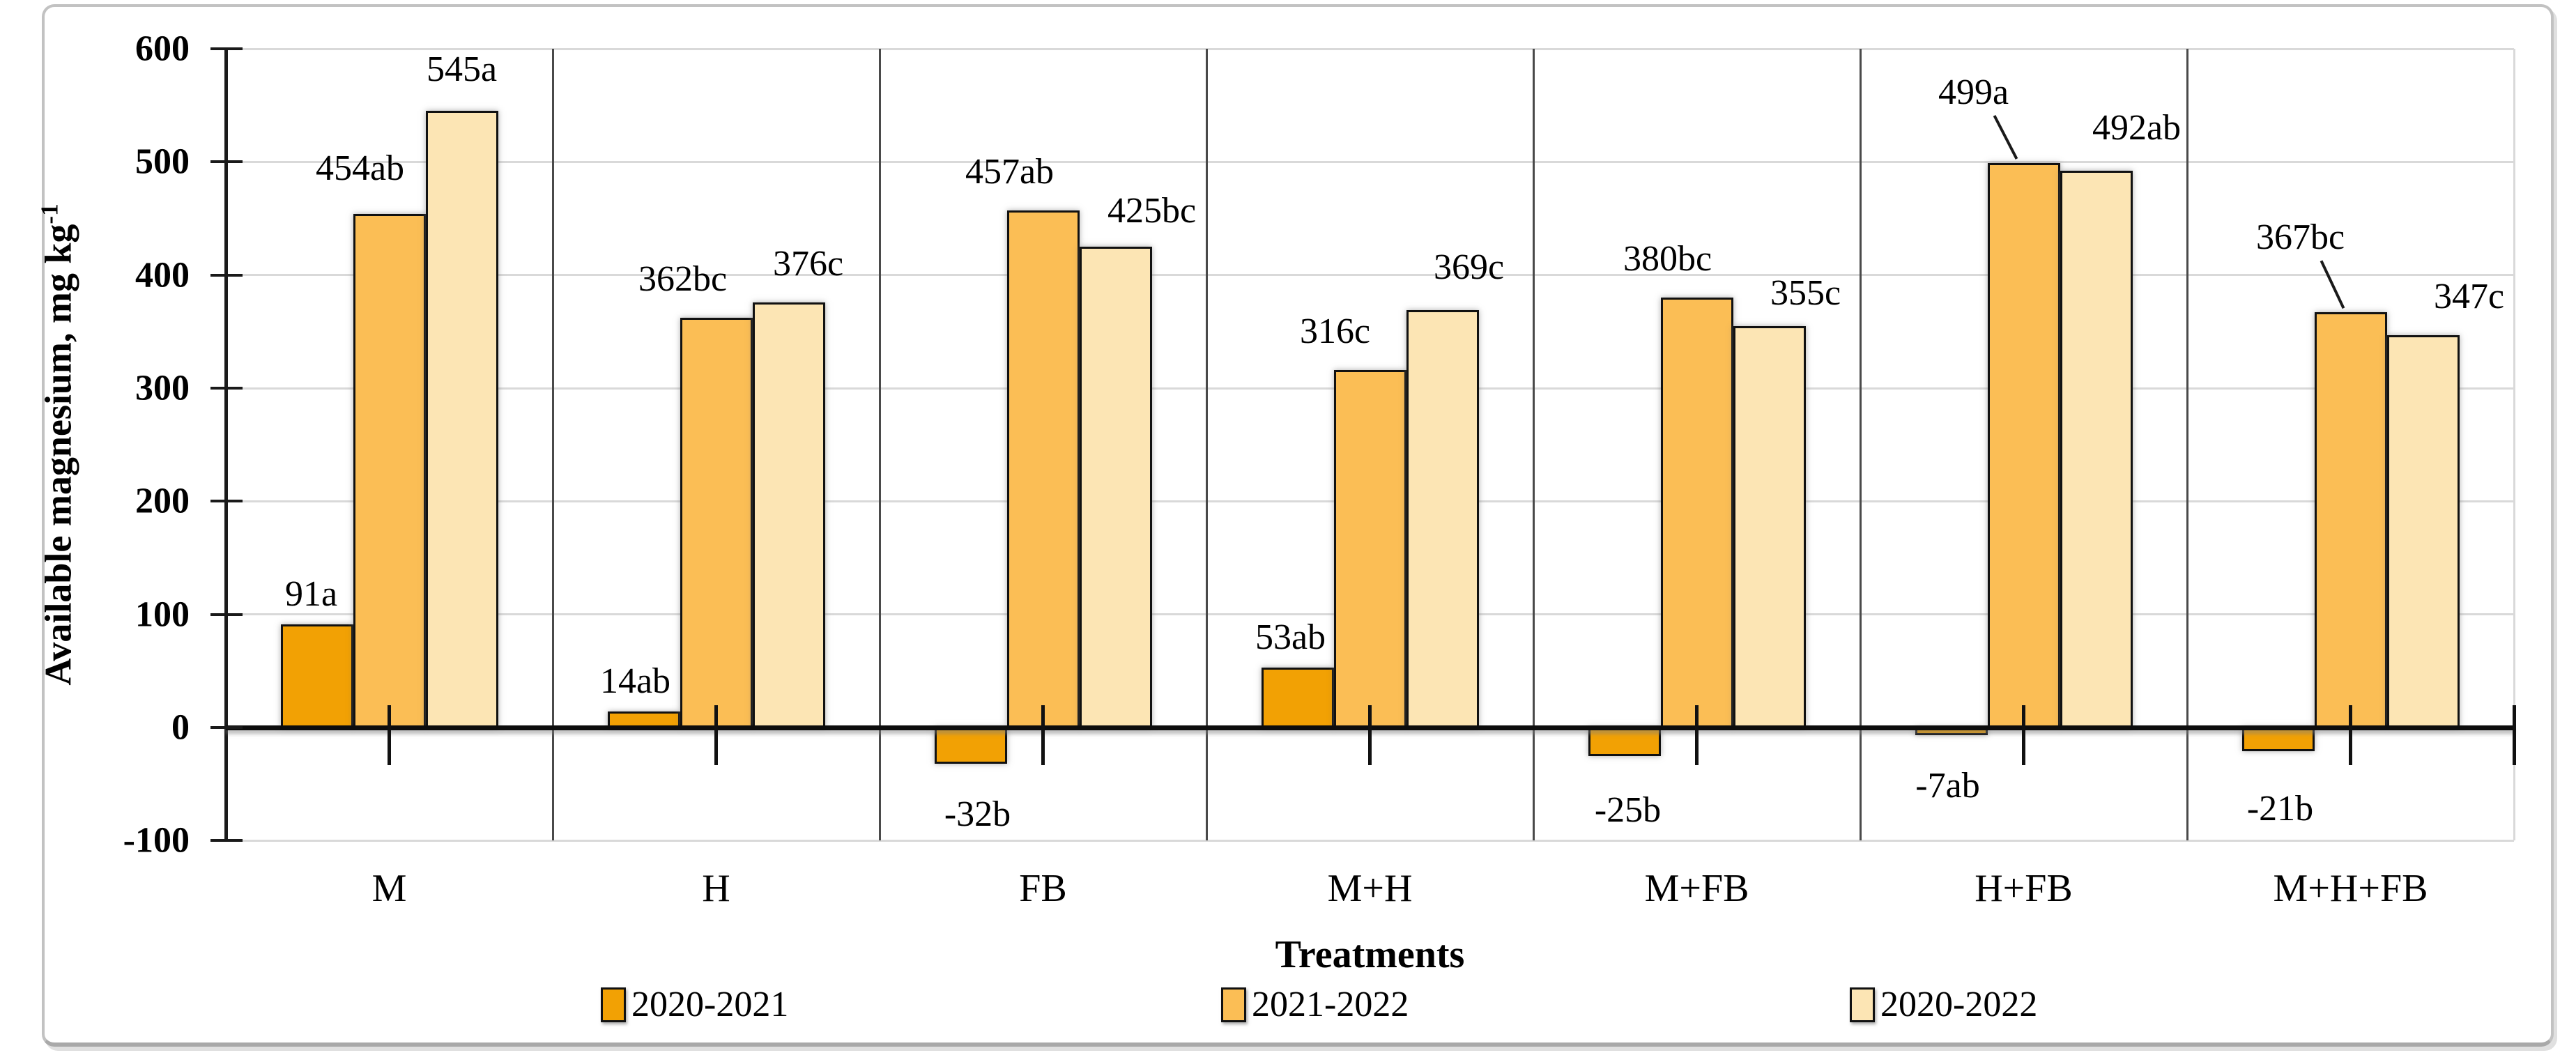 The image size is (2576, 1062). Describe the element at coordinates (311, 594) in the screenshot. I see `bar-value-label: 91a` at that location.